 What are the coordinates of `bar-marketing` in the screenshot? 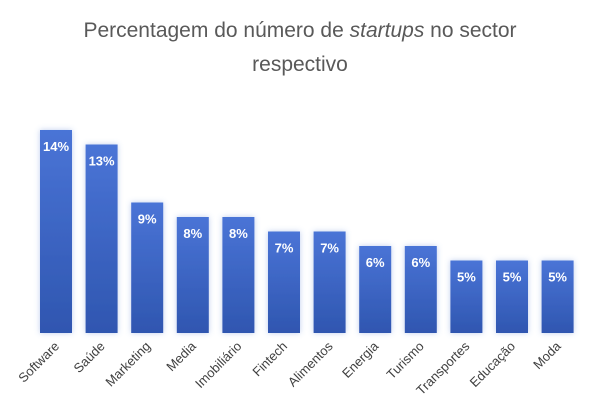 It's located at (147, 267).